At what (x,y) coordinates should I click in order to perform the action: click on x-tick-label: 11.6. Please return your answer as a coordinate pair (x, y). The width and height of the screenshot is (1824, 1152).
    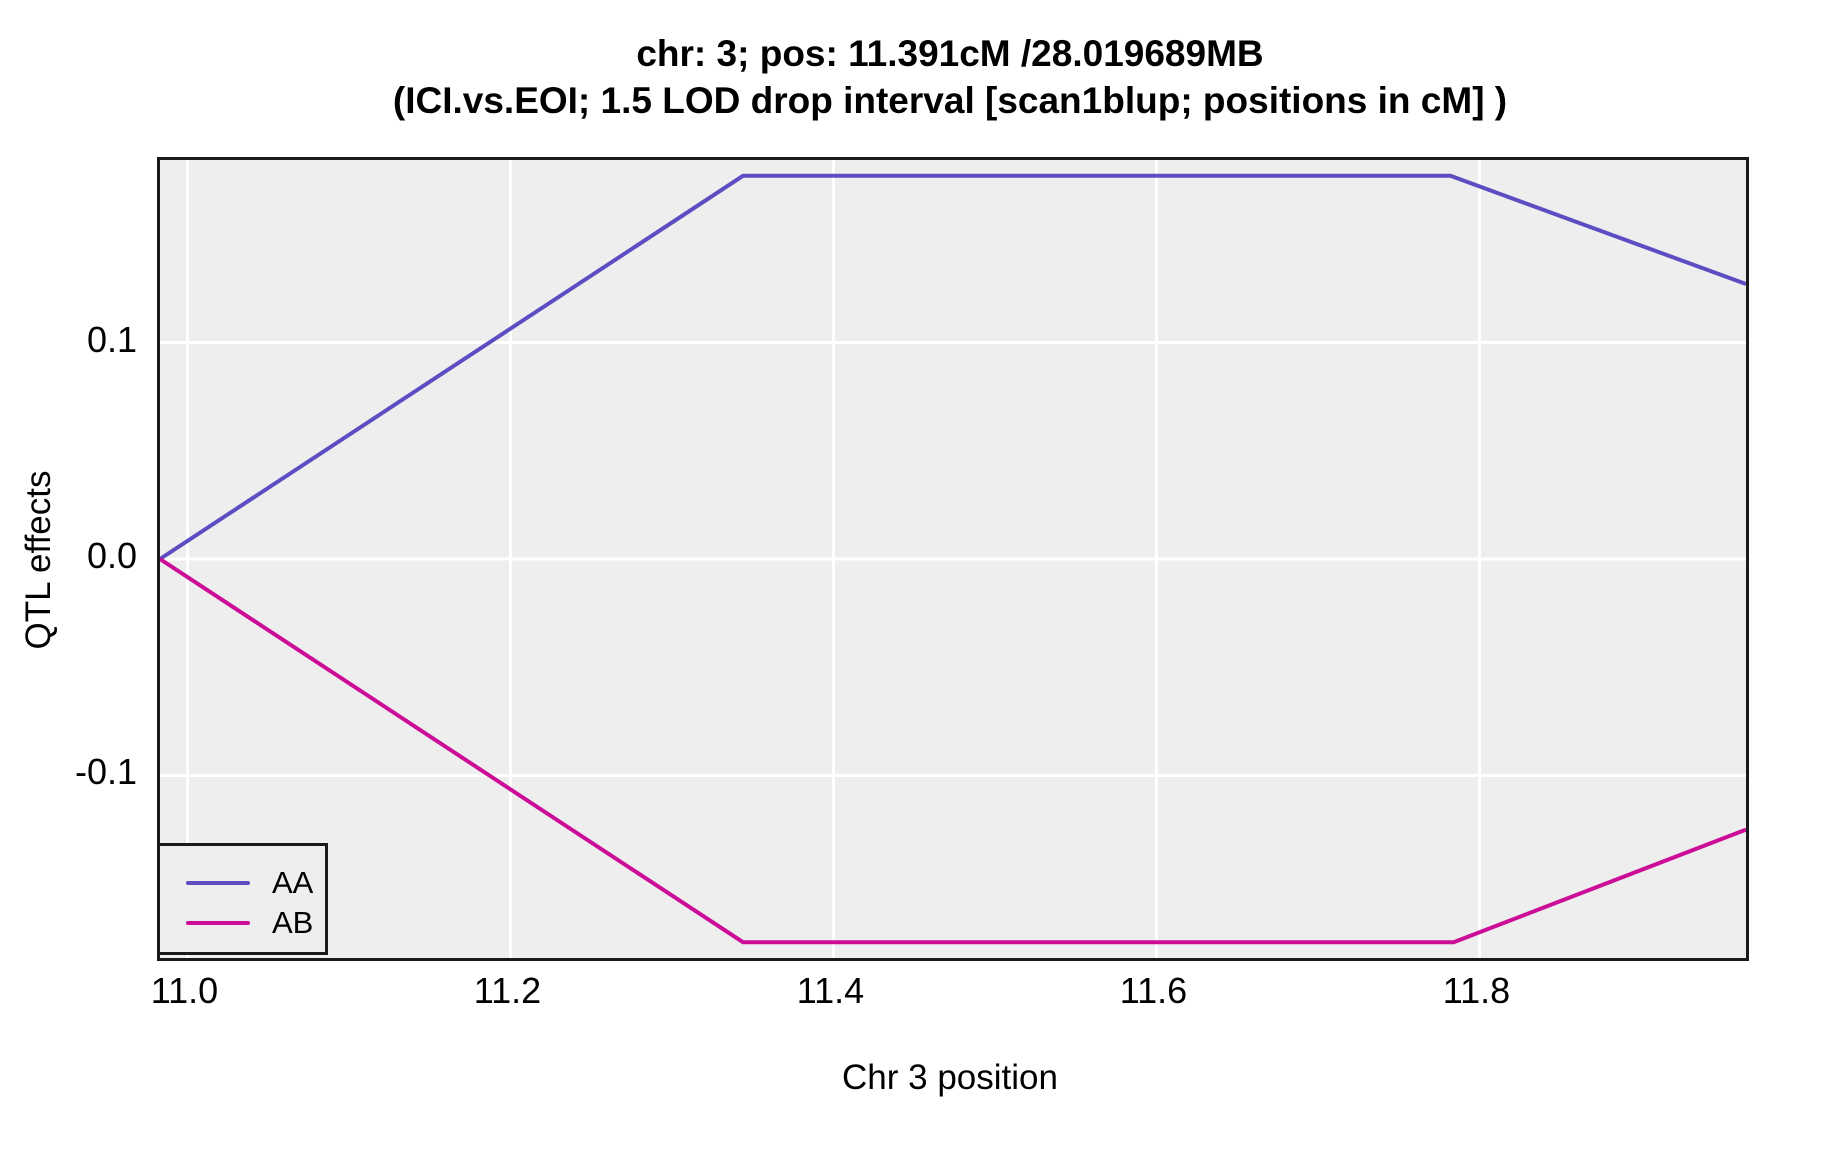
    Looking at the image, I should click on (1153, 990).